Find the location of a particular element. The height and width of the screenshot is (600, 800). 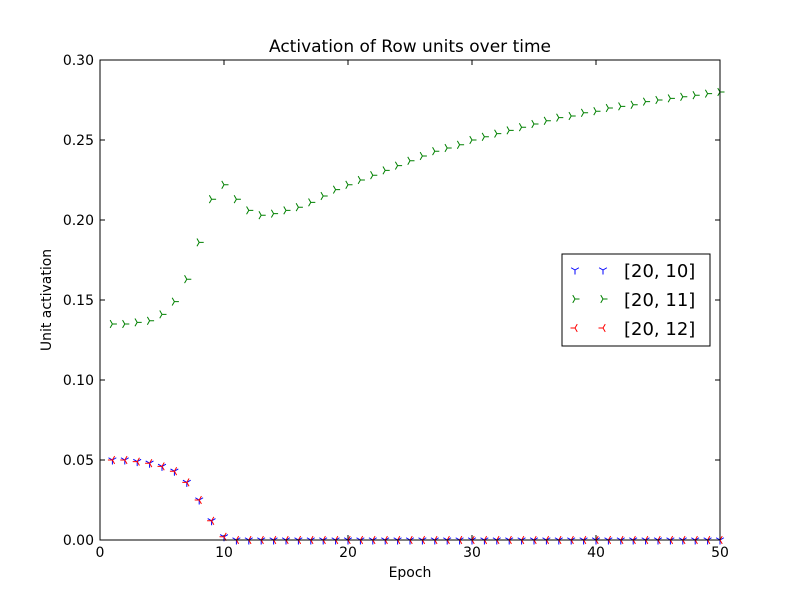

y-tick-label: 0.10 is located at coordinates (78, 381).